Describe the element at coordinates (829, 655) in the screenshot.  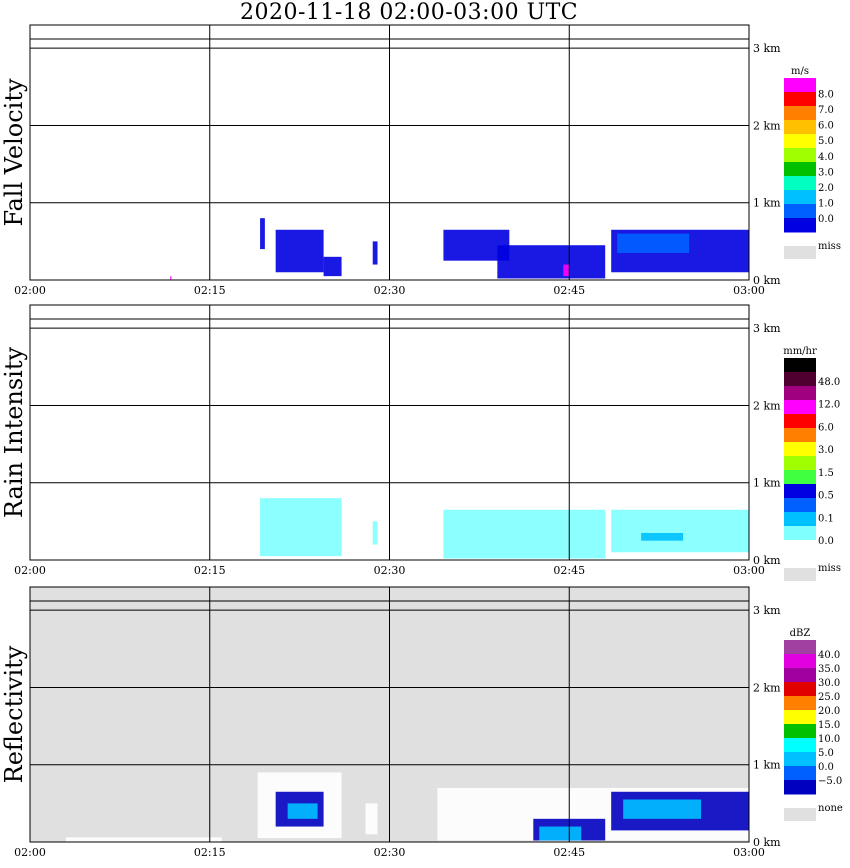
I see `legend-tick-label: 40.0` at that location.